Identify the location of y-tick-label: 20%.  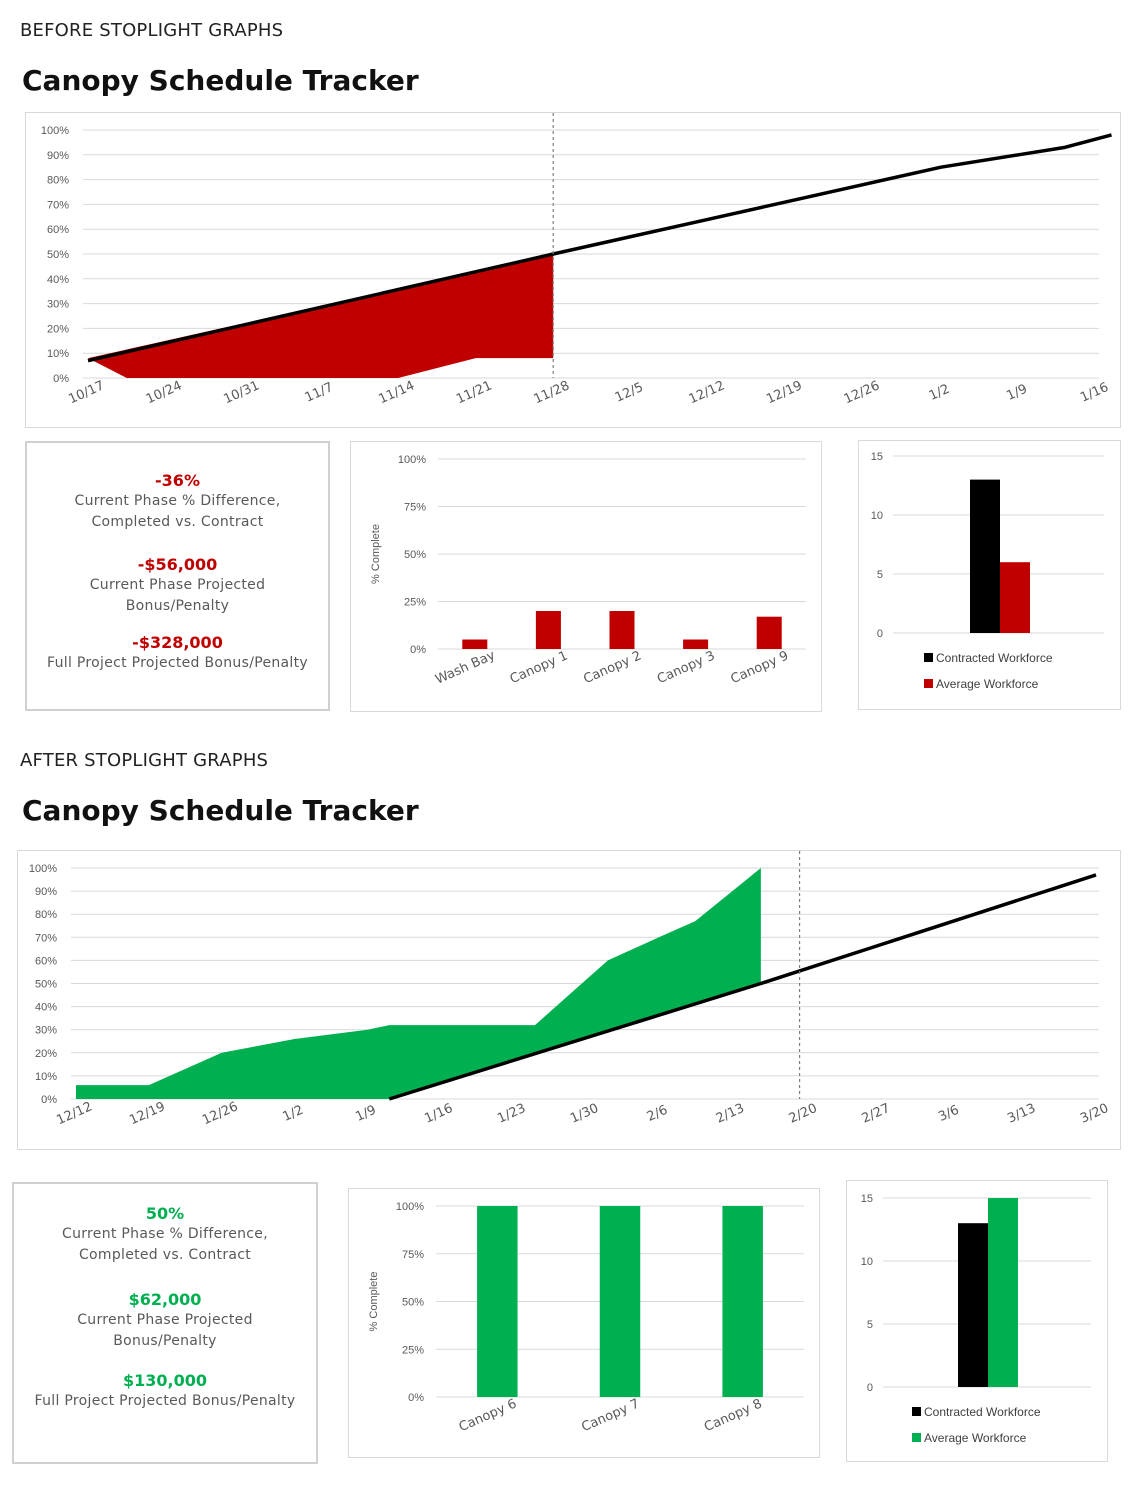
(46, 1054).